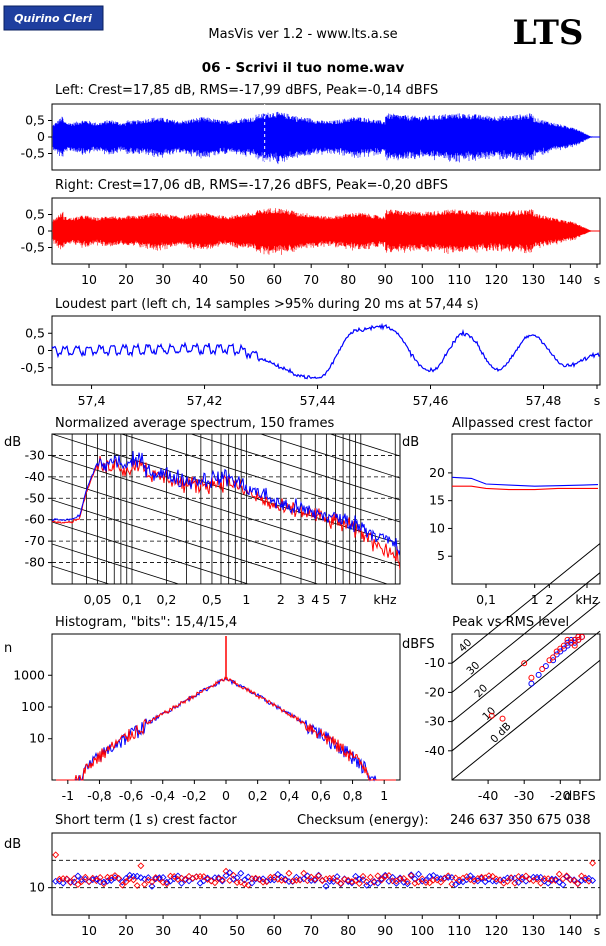 This screenshot has width=606, height=946. I want to click on histogram-xtick-label: 0,6, so click(321, 795).